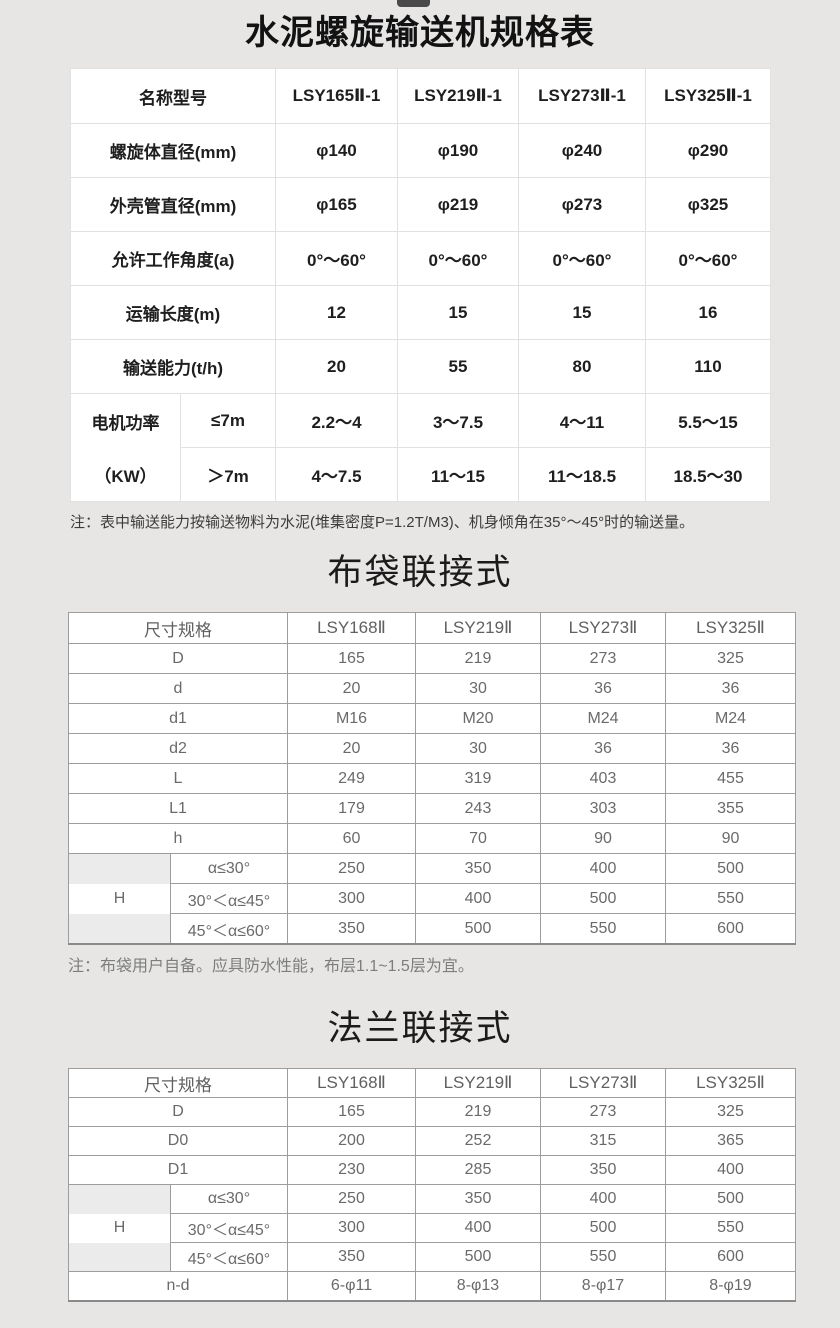 This screenshot has height=1328, width=840. I want to click on cell: 8-φ17, so click(603, 1286).